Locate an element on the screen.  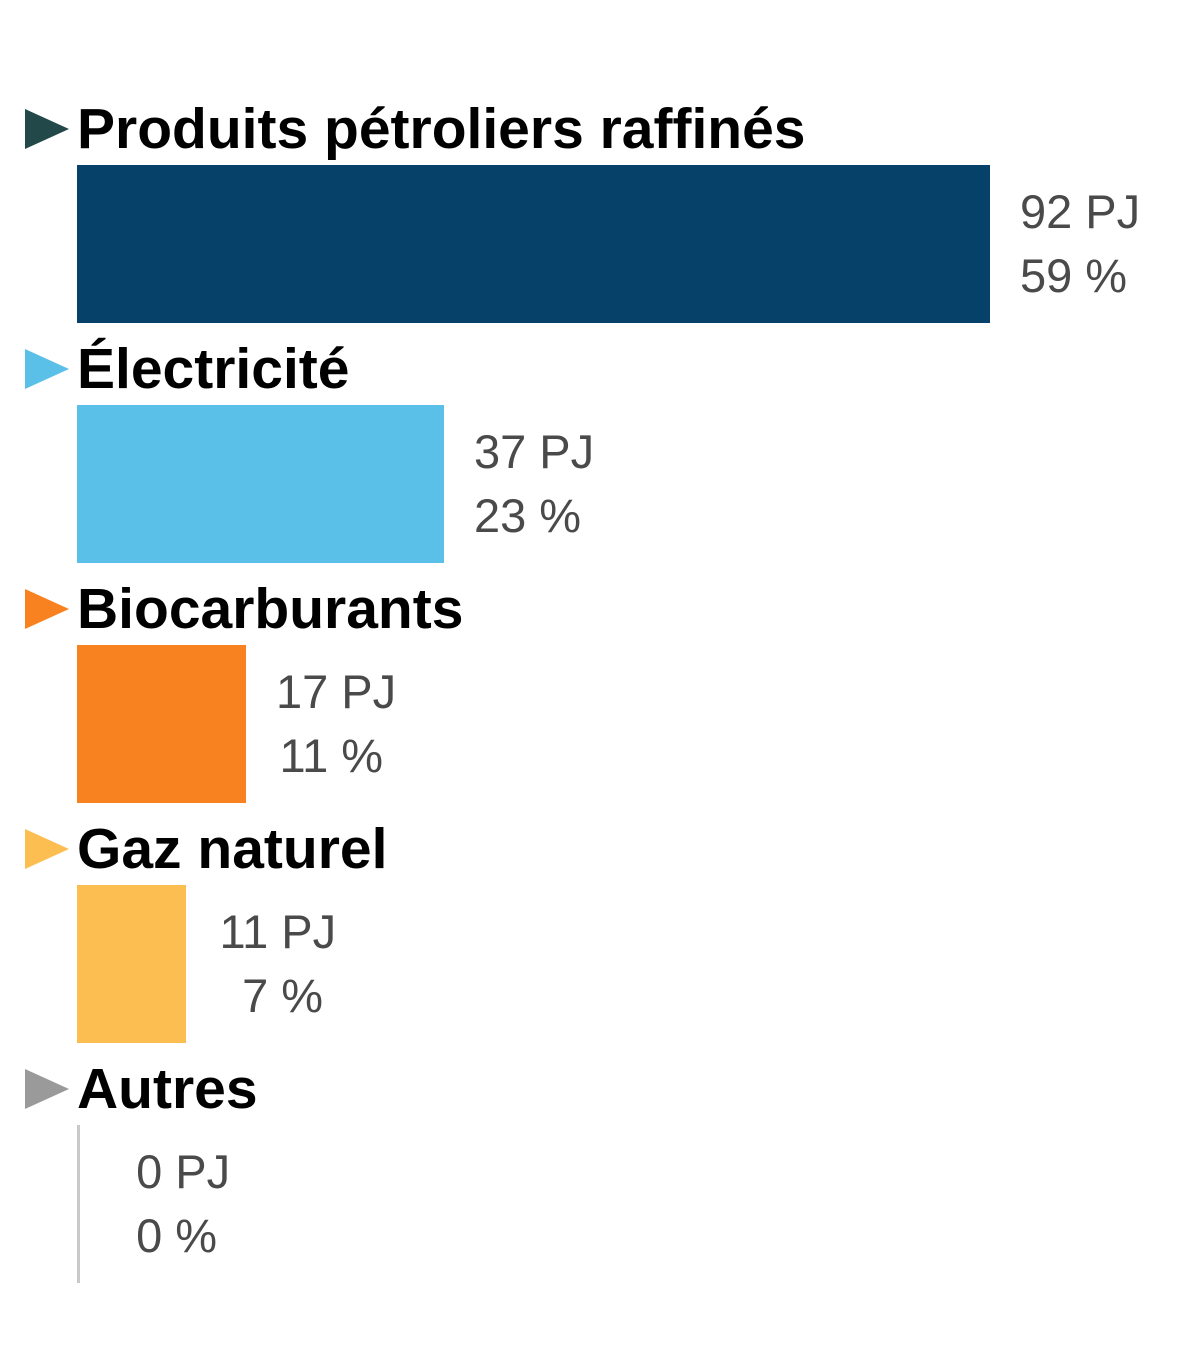
bar-row: 11 PJ 7% is located at coordinates (638, 964).